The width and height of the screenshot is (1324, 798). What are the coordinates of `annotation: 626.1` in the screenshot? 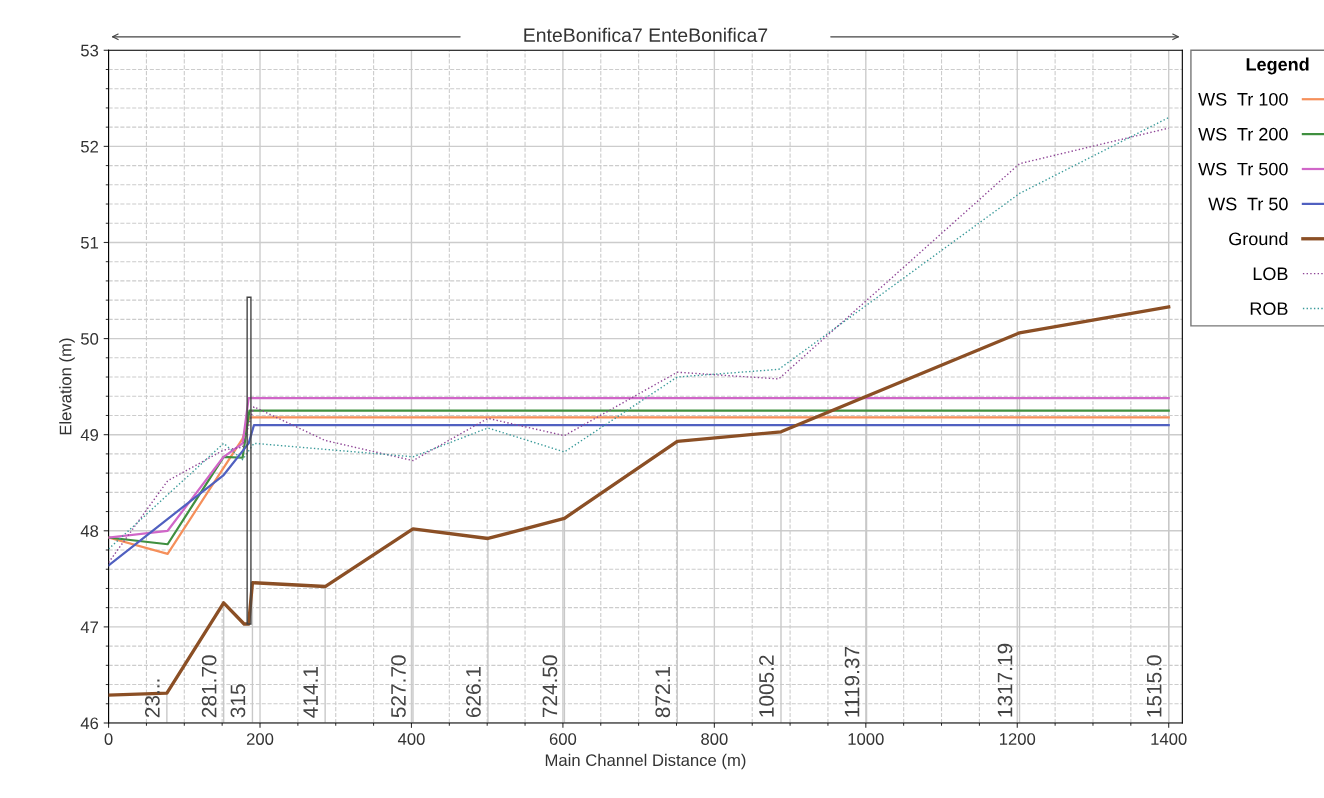 It's located at (473, 692).